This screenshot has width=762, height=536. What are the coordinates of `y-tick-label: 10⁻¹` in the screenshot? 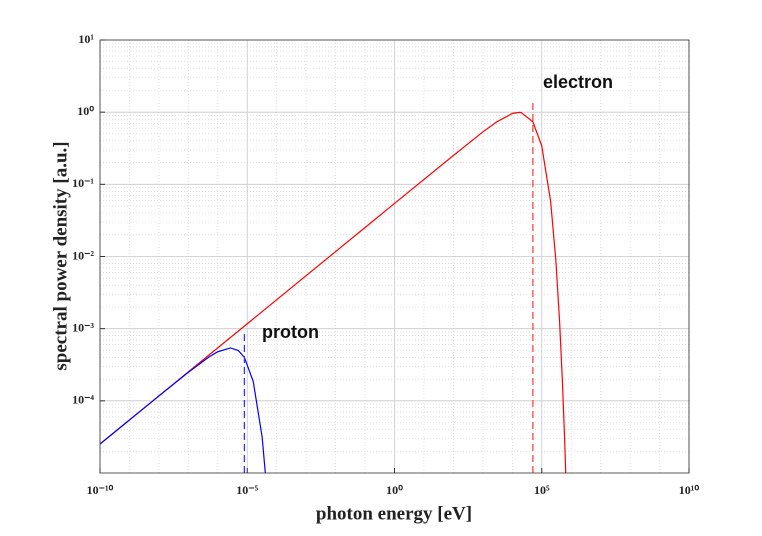 It's located at (83, 183).